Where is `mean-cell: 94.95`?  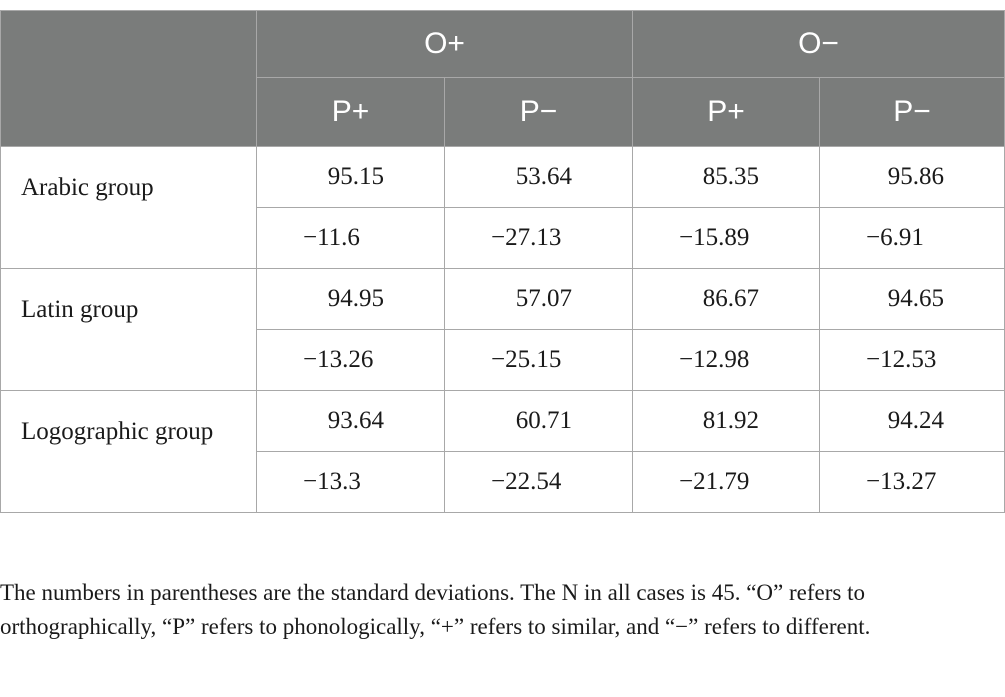
mean-cell: 94.95 is located at coordinates (350, 299).